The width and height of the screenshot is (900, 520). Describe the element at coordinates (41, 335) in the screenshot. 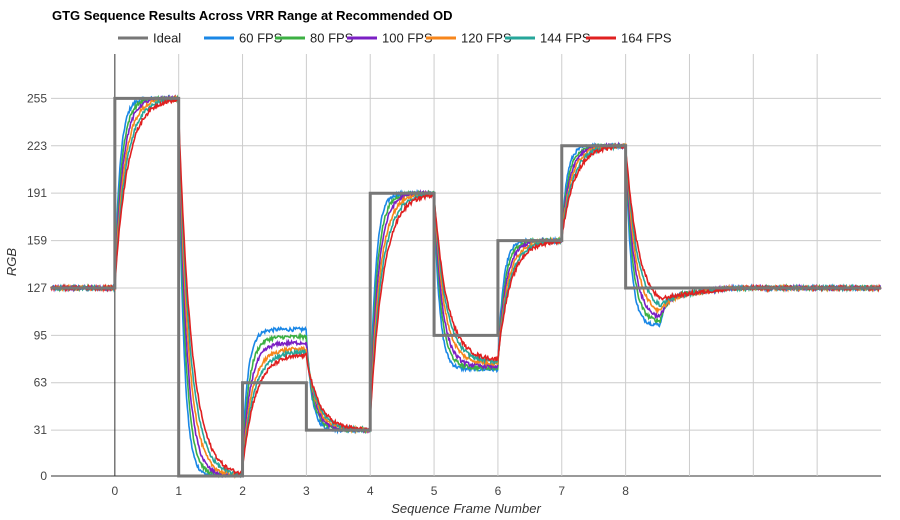

I see `y-tick-label: 95` at that location.